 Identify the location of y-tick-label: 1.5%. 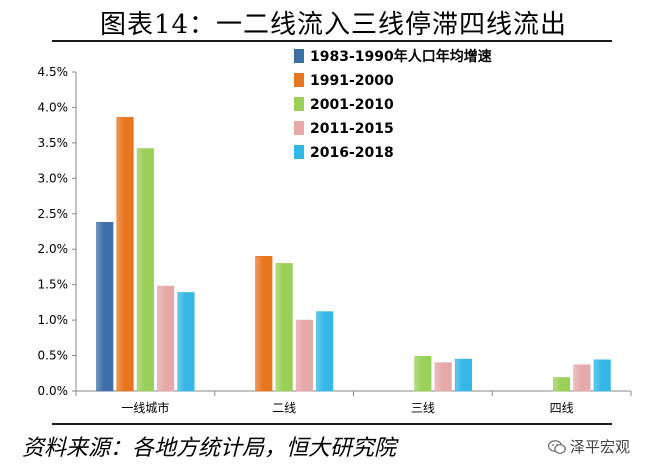
(53, 285).